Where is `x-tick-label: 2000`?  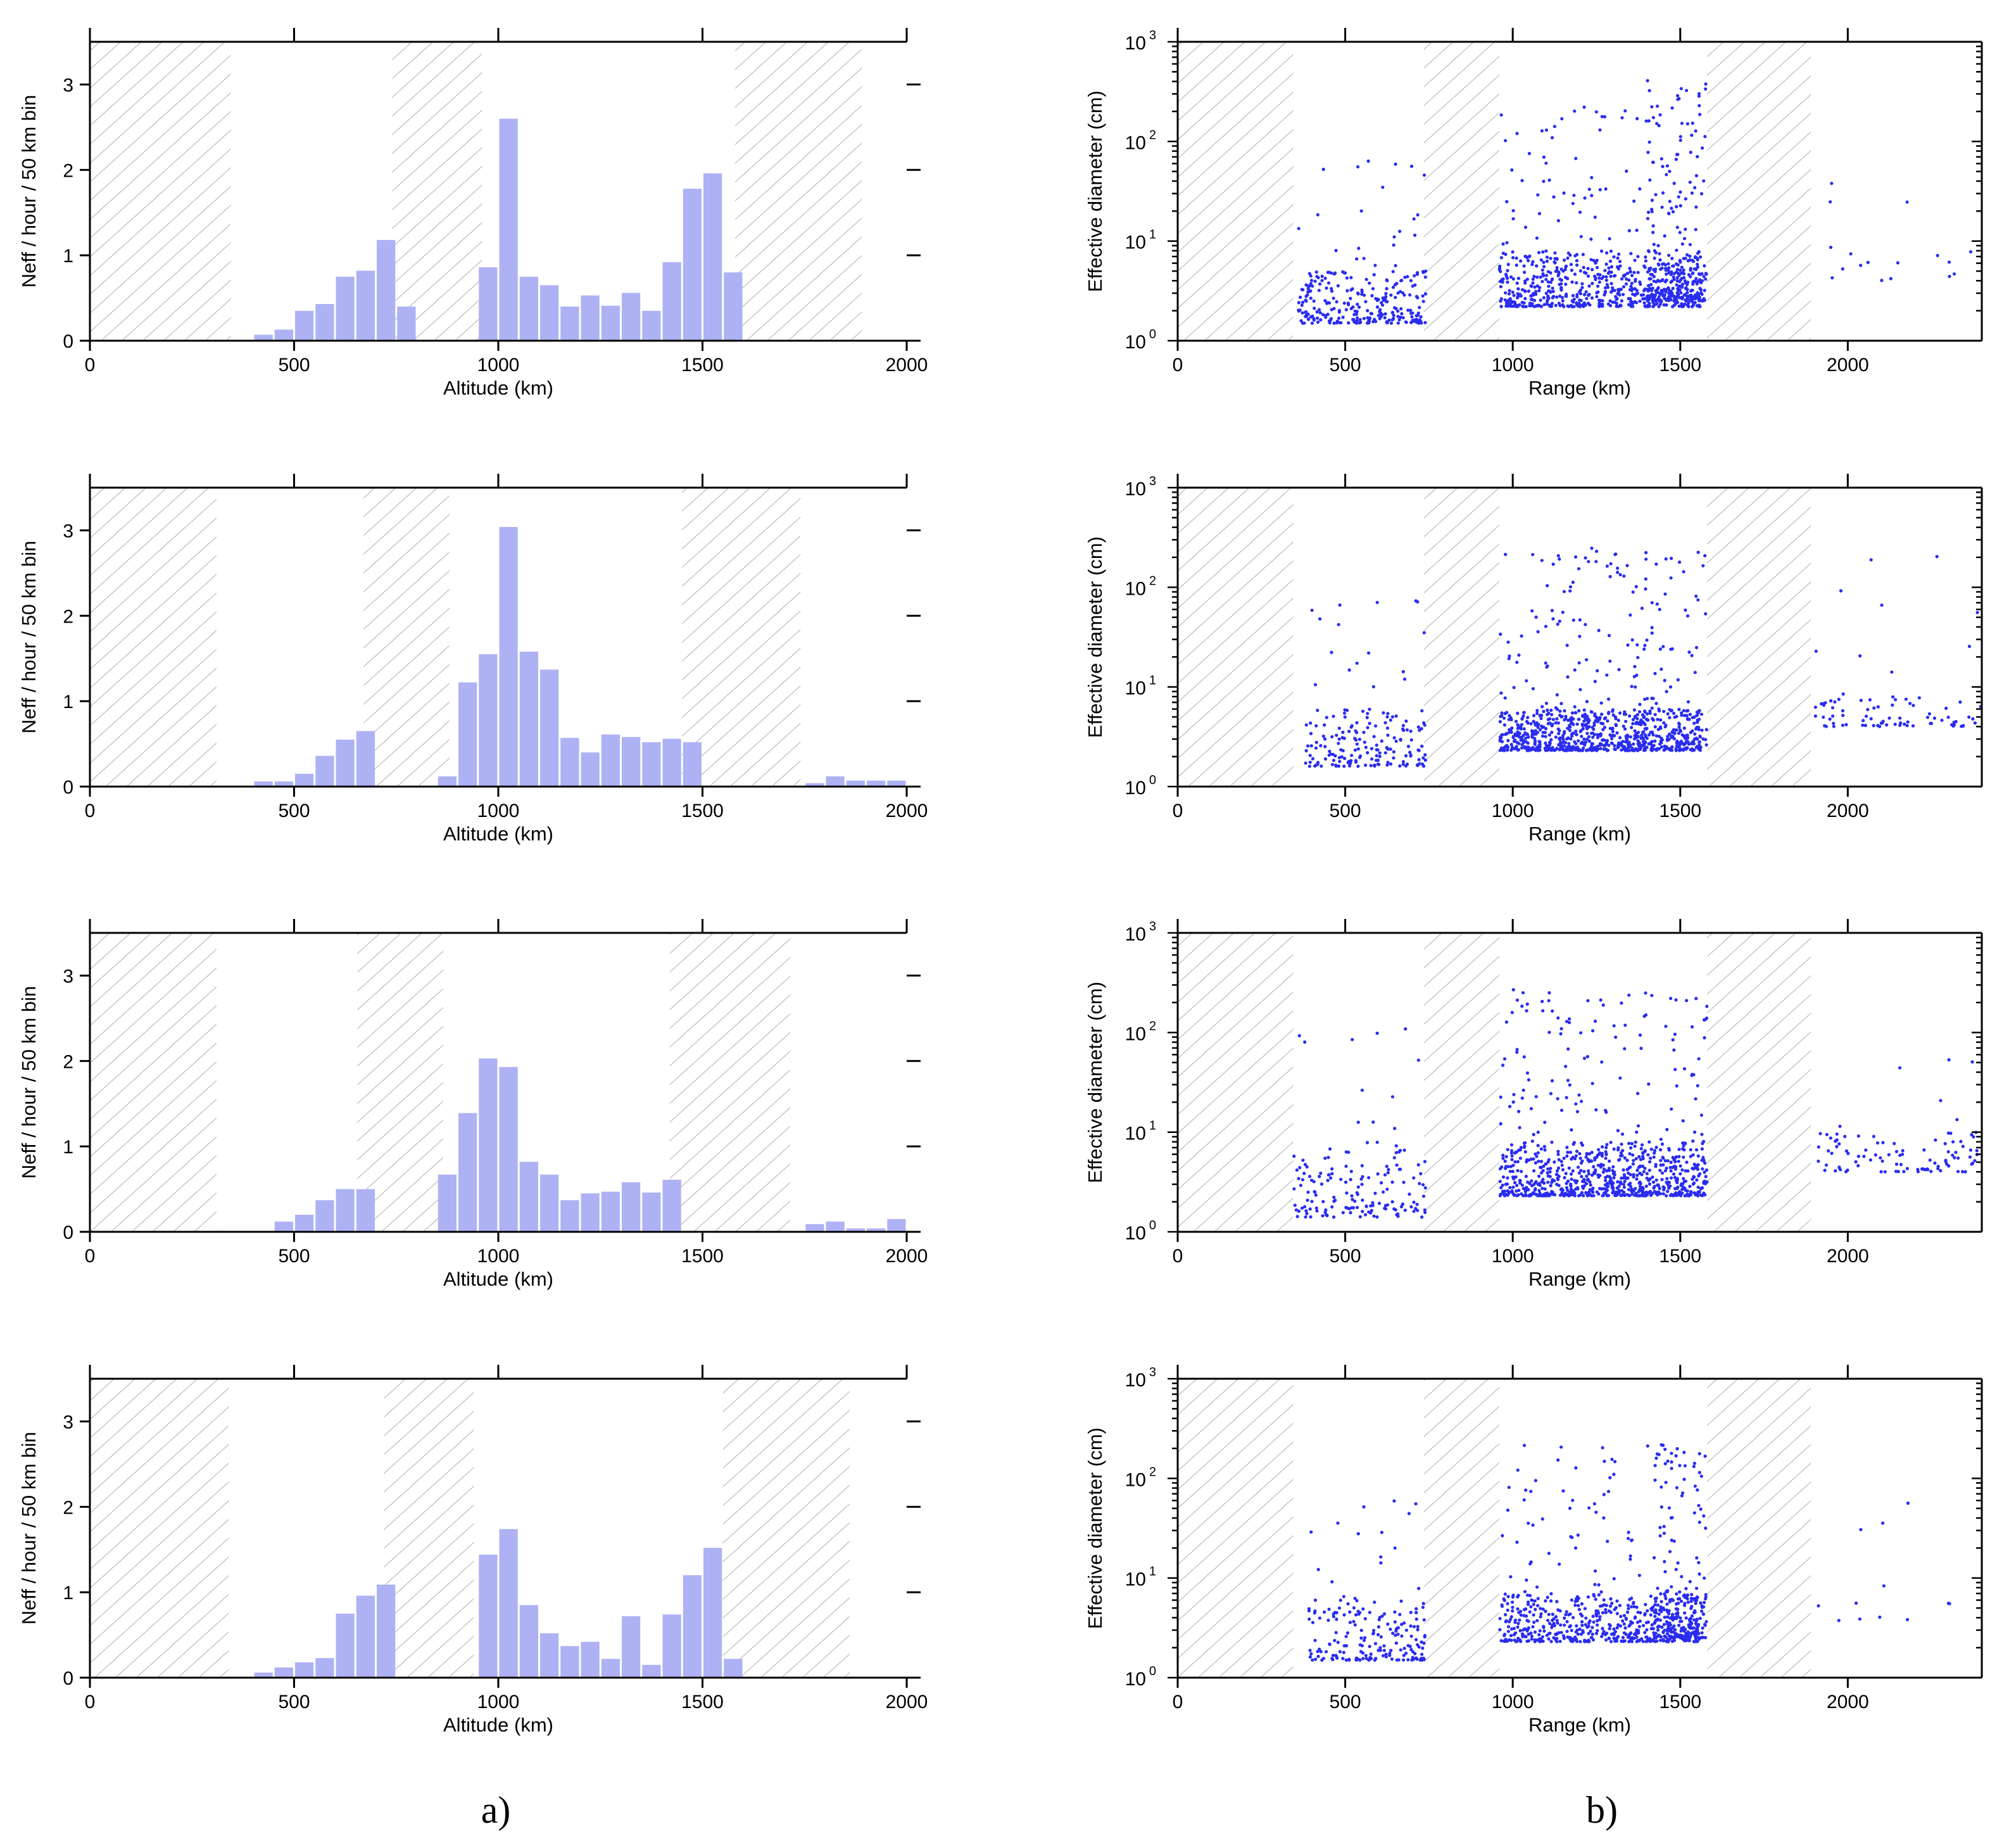 x-tick-label: 2000 is located at coordinates (1848, 365).